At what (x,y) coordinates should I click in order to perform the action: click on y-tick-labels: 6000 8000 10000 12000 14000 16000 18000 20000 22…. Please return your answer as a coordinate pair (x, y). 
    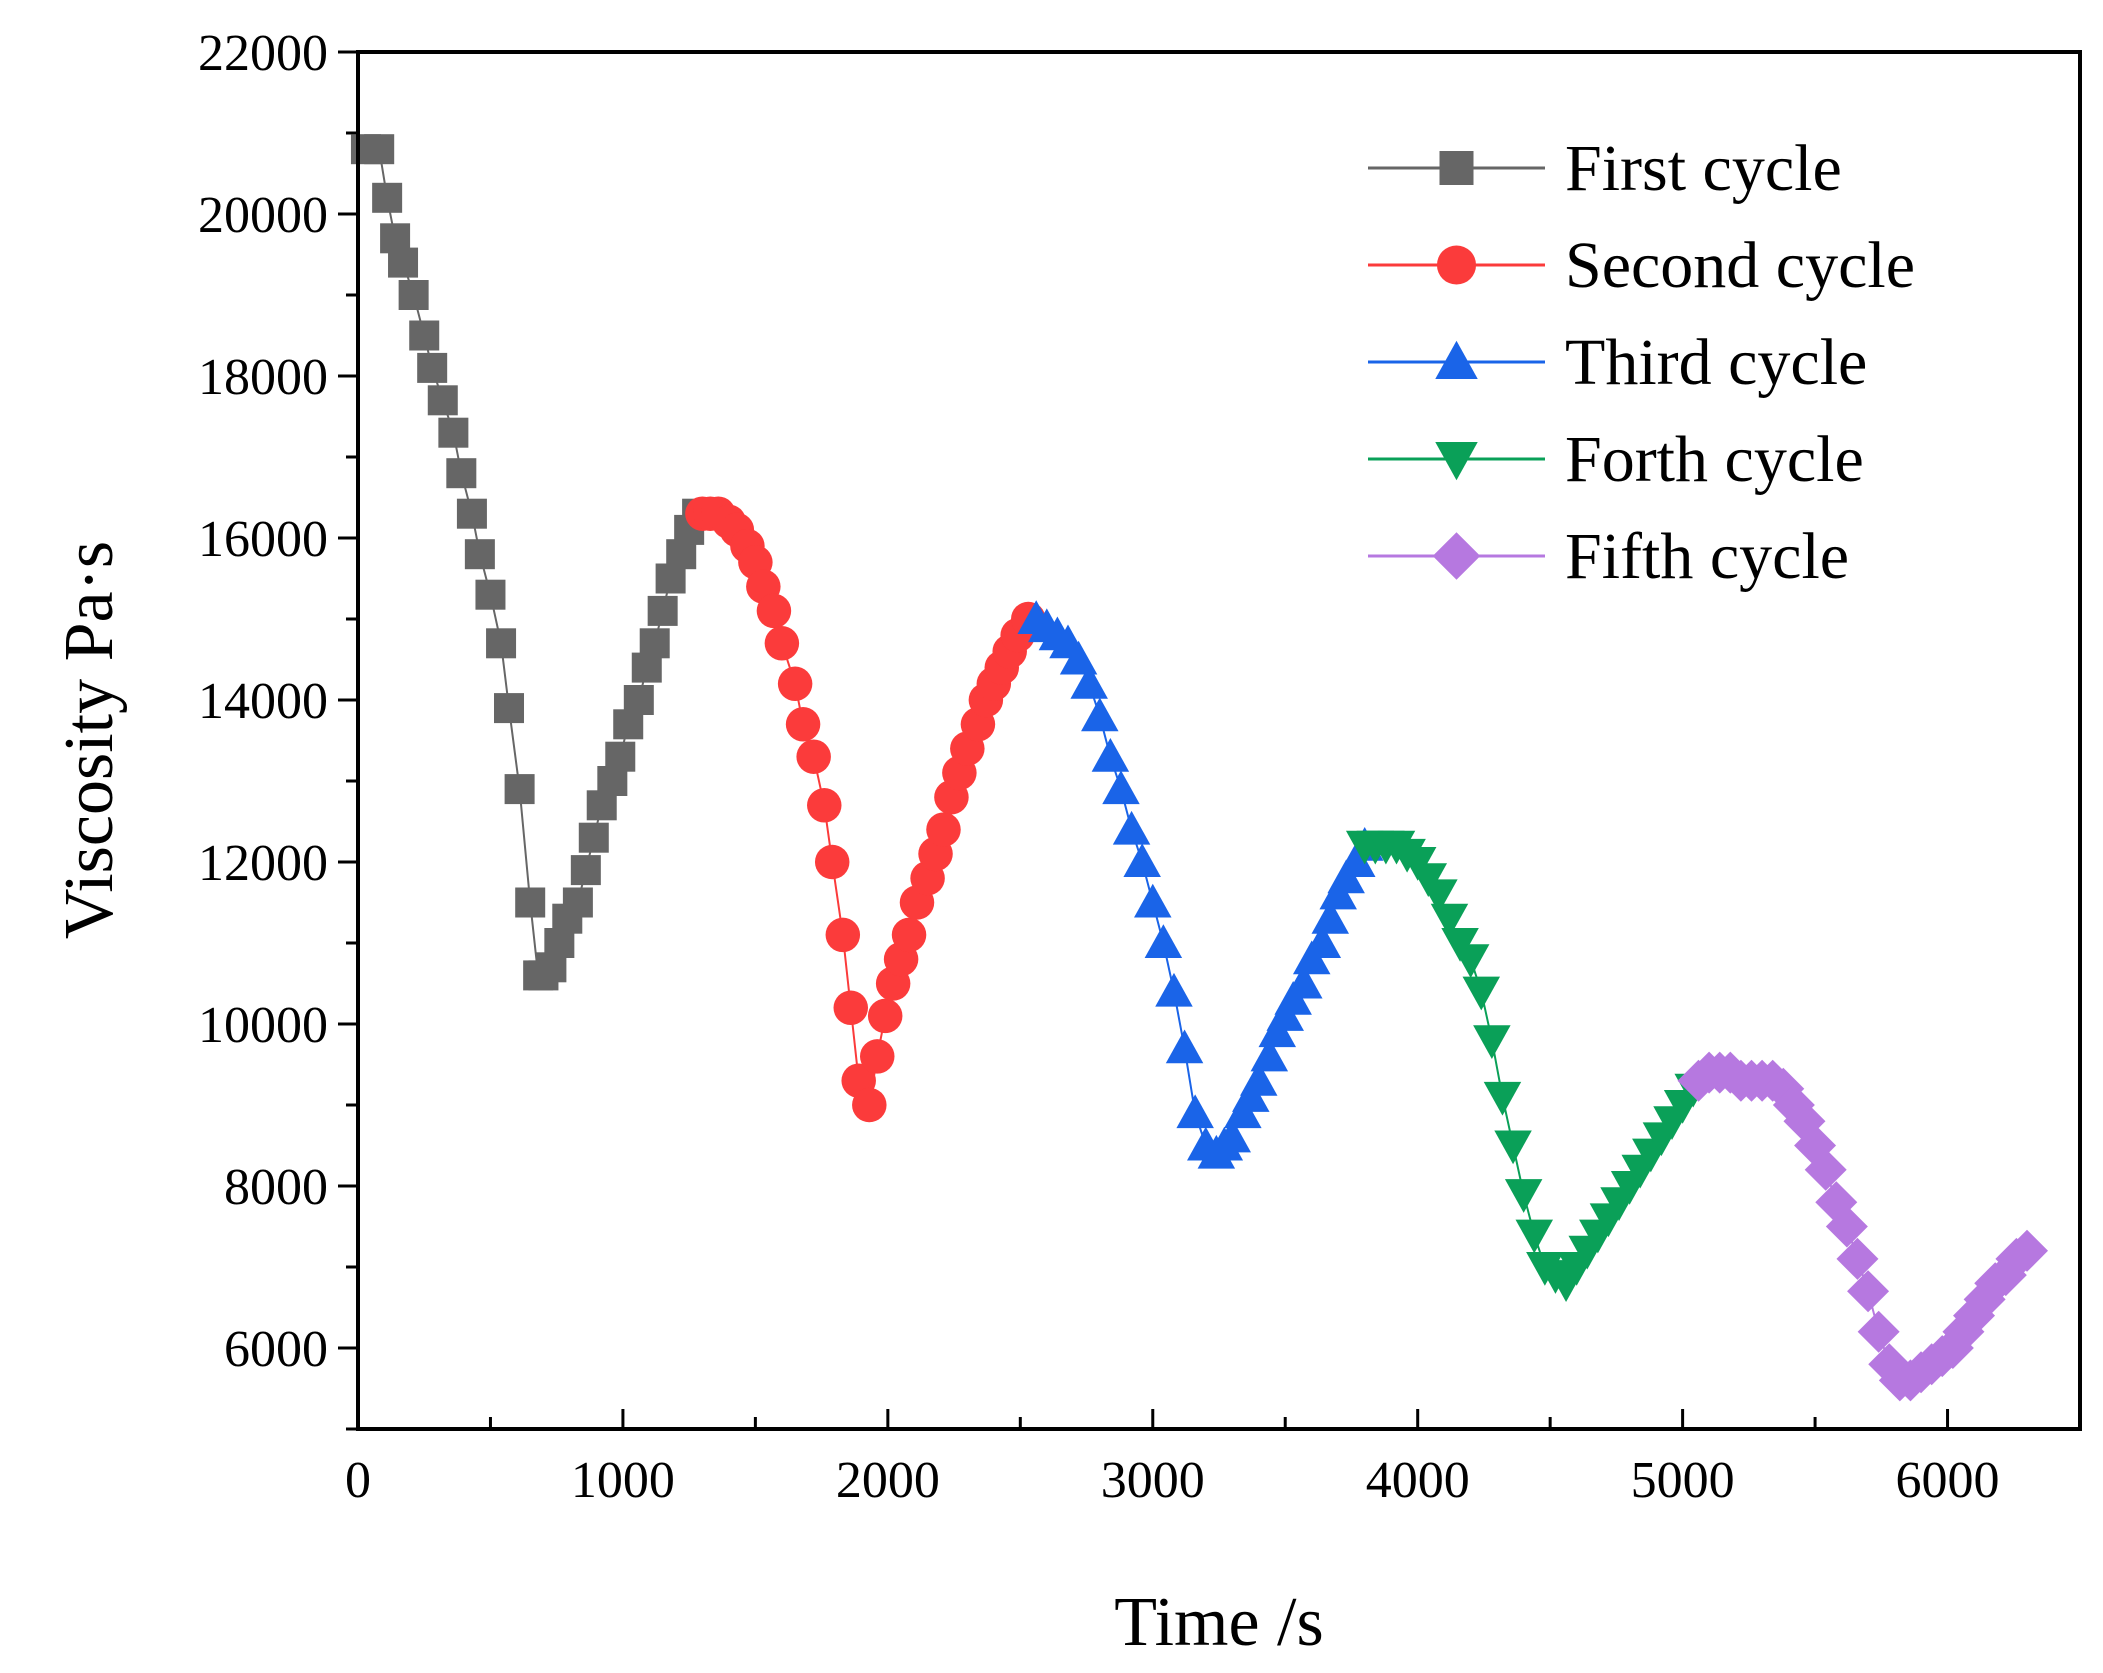
    Looking at the image, I should click on (263, 701).